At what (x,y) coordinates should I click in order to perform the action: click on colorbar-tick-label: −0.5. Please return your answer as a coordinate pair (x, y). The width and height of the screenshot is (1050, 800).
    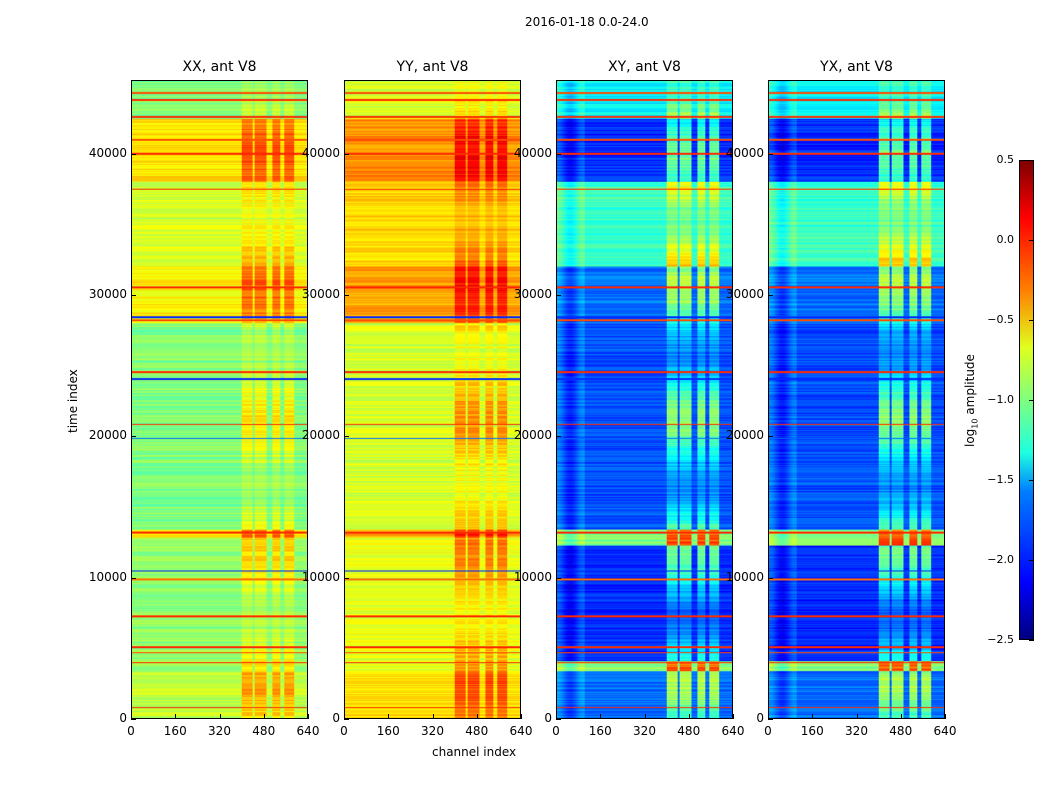
    Looking at the image, I should click on (1000, 319).